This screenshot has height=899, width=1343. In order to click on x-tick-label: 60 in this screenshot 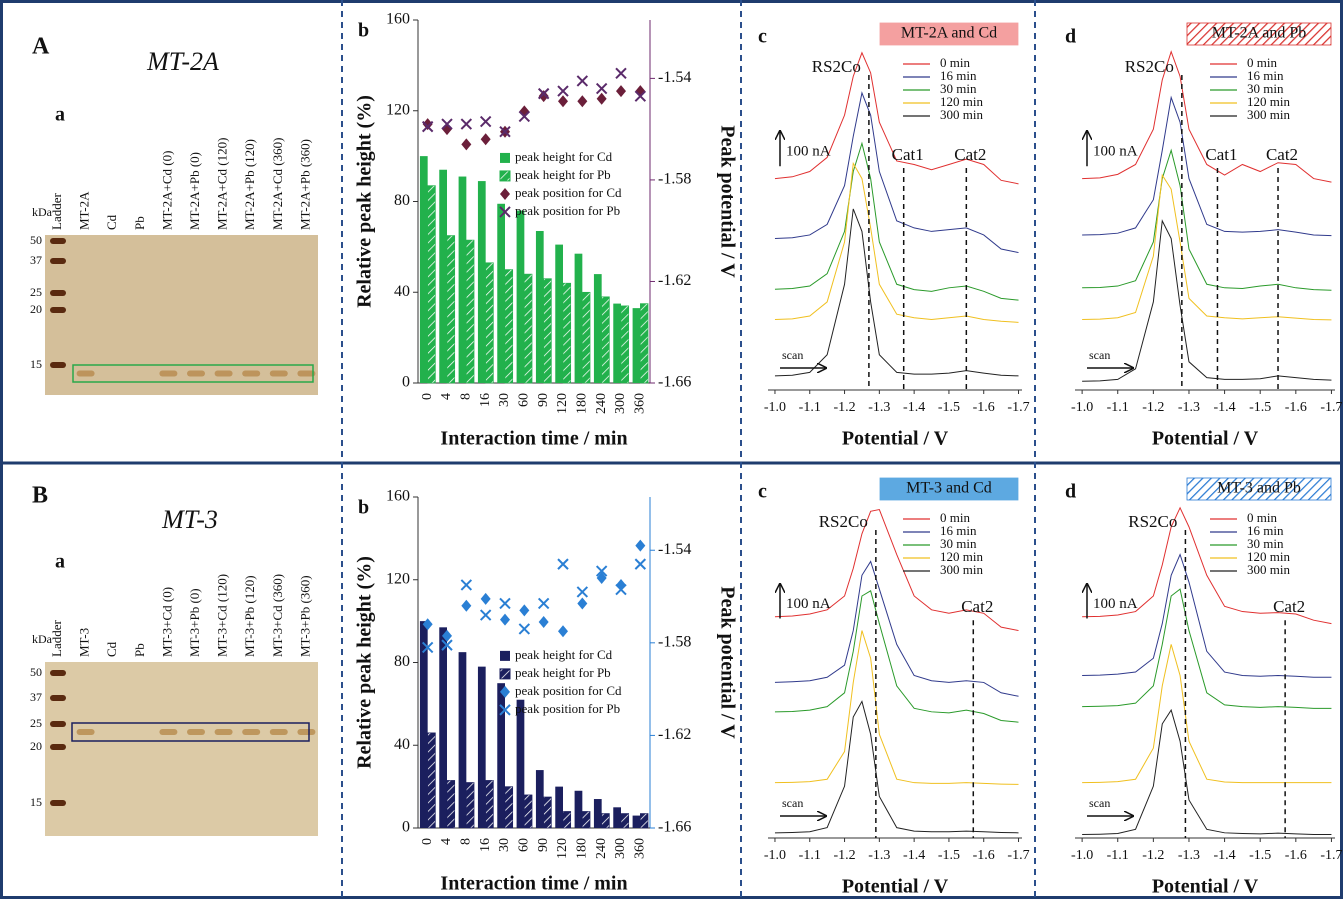, I will do `click(524, 845)`.